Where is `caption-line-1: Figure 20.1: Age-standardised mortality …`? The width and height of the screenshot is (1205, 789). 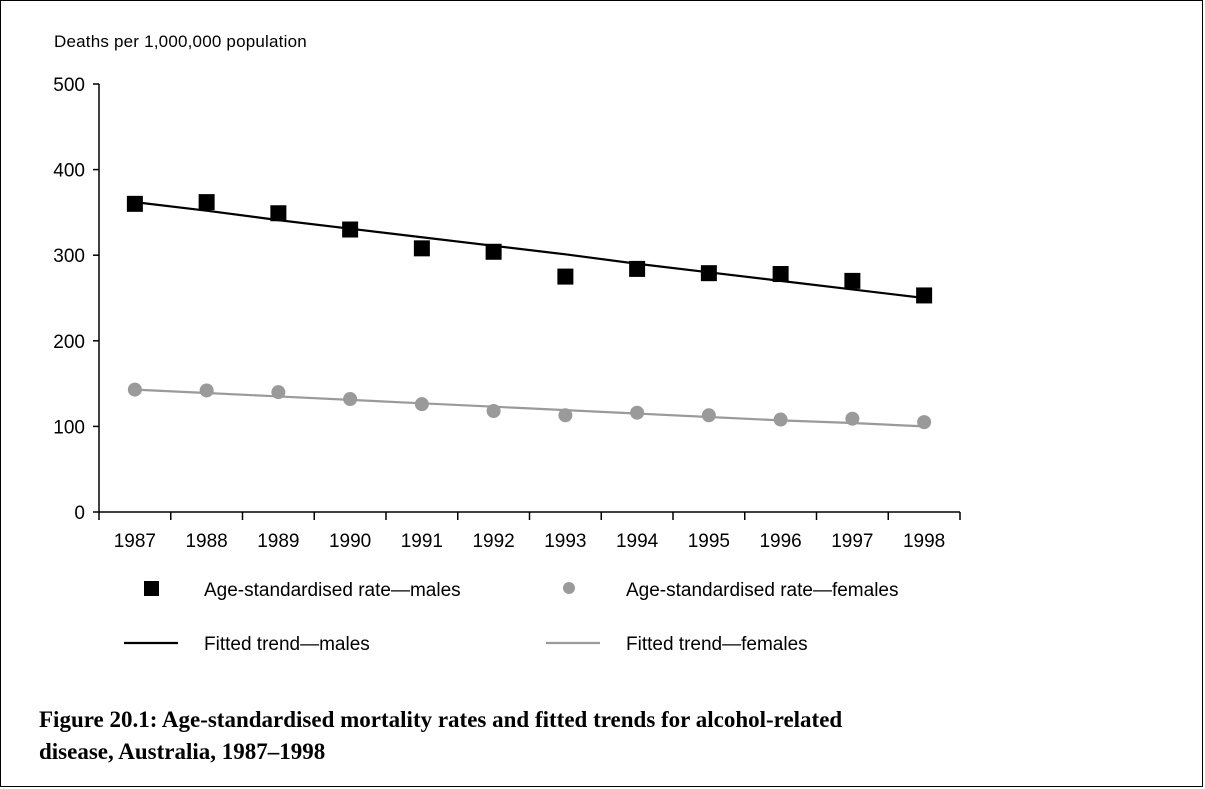 caption-line-1: Figure 20.1: Age-standardised mortality … is located at coordinates (441, 719).